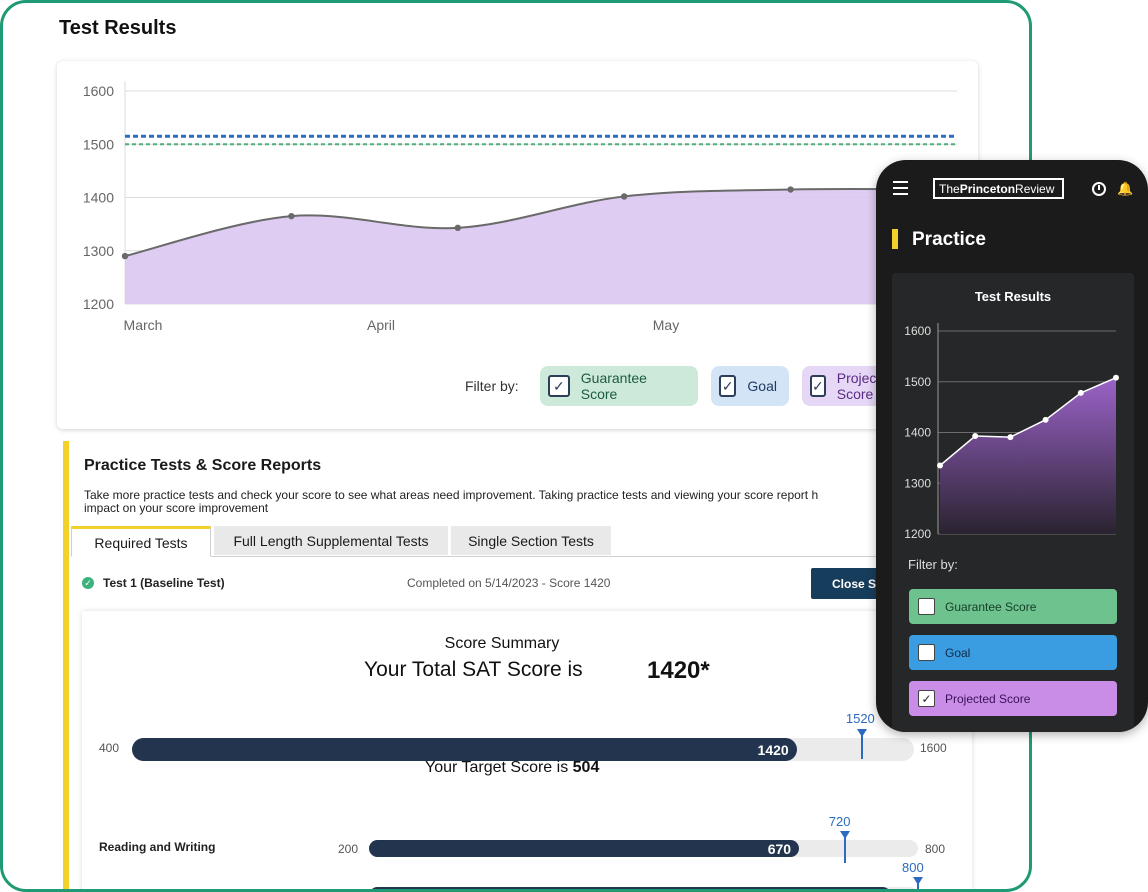  Describe the element at coordinates (157, 847) in the screenshot. I see `section-label-reading-writing: Reading and Writing` at that location.